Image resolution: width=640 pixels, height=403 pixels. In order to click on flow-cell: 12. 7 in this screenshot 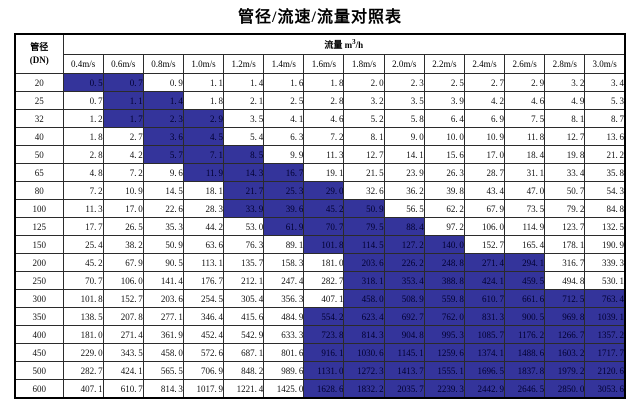, I will do `click(364, 154)`.